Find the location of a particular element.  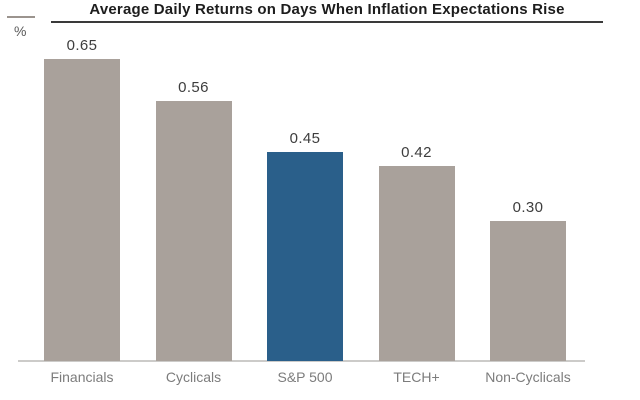

bar-category-label: TECH+ is located at coordinates (416, 377).